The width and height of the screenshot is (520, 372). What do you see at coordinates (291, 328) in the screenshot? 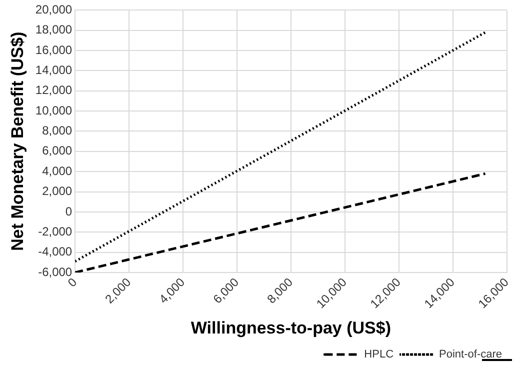
I see `x-axis-title: Willingness-to-pay (US$)` at bounding box center [291, 328].